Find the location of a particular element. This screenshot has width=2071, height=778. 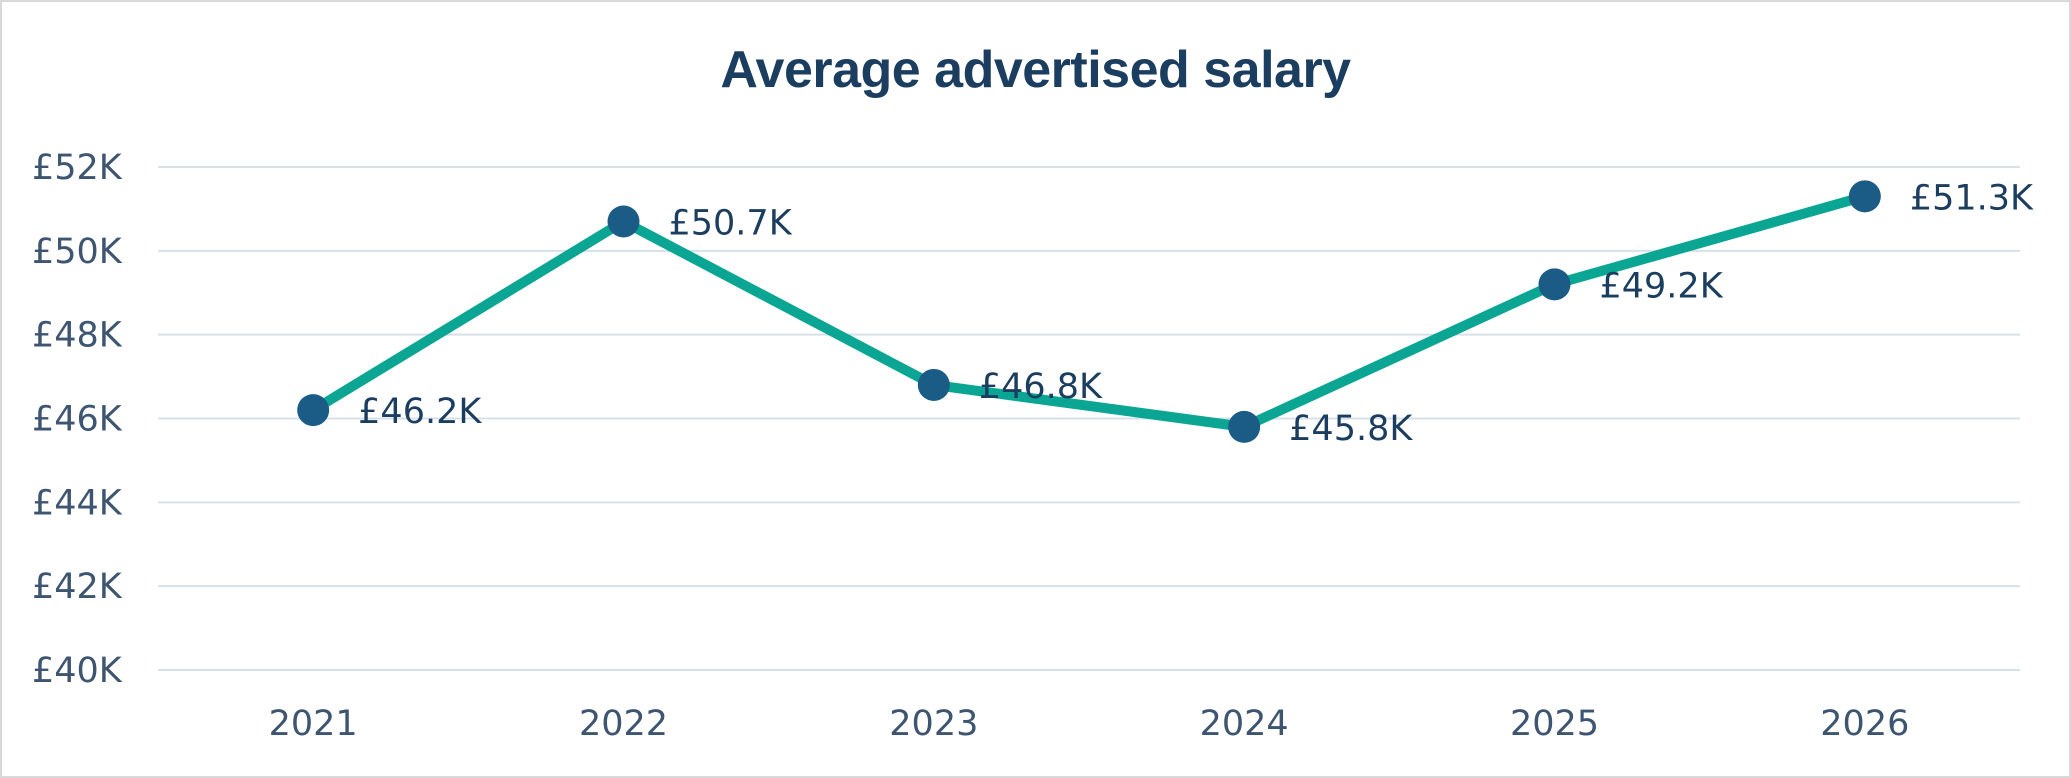

data-label: £46.8K is located at coordinates (1041, 387).